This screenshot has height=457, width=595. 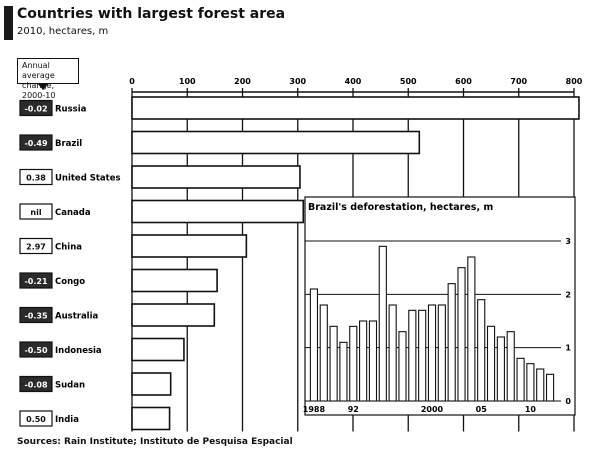 What do you see at coordinates (568, 294) in the screenshot?
I see `inset-y-tick-label: 2` at bounding box center [568, 294].